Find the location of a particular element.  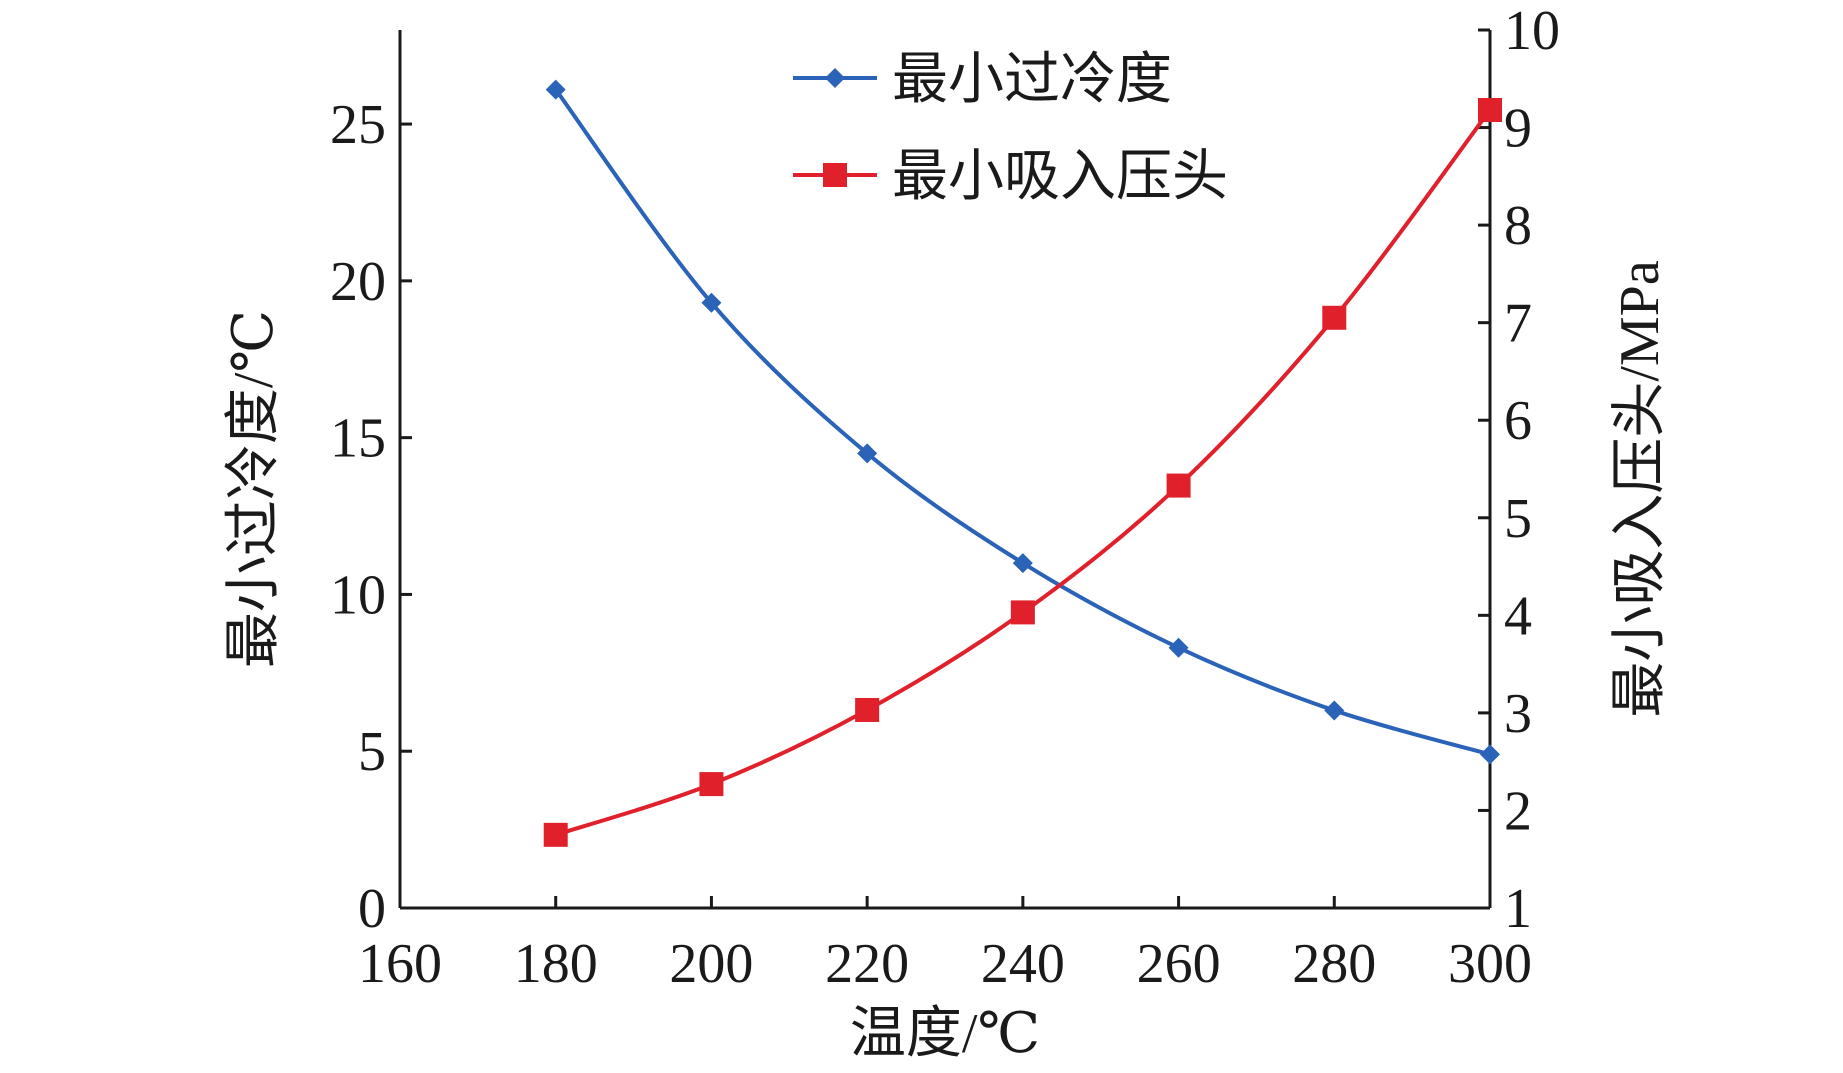

y-left-tick-label: 20 is located at coordinates (358, 282).